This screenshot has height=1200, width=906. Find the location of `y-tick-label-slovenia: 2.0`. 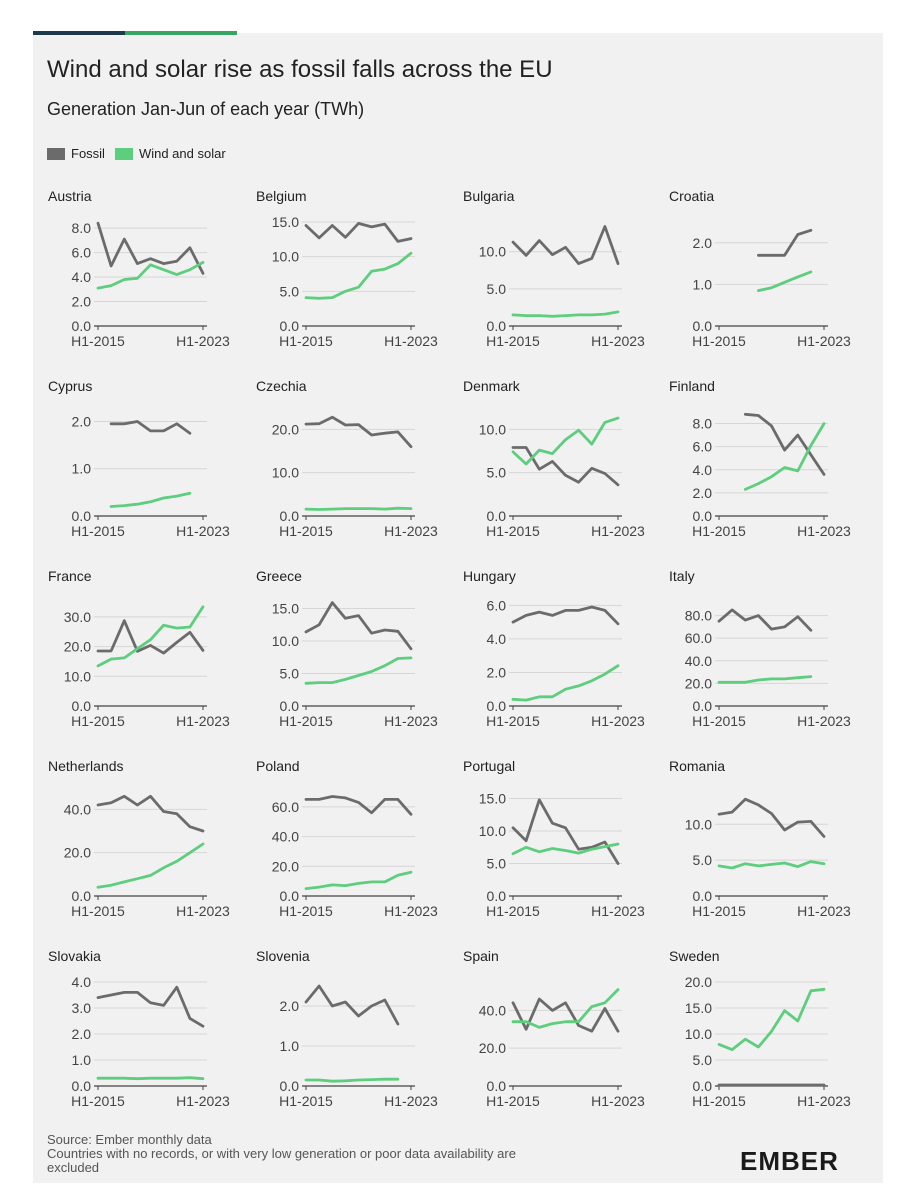

y-tick-label-slovenia: 2.0 is located at coordinates (290, 1006).